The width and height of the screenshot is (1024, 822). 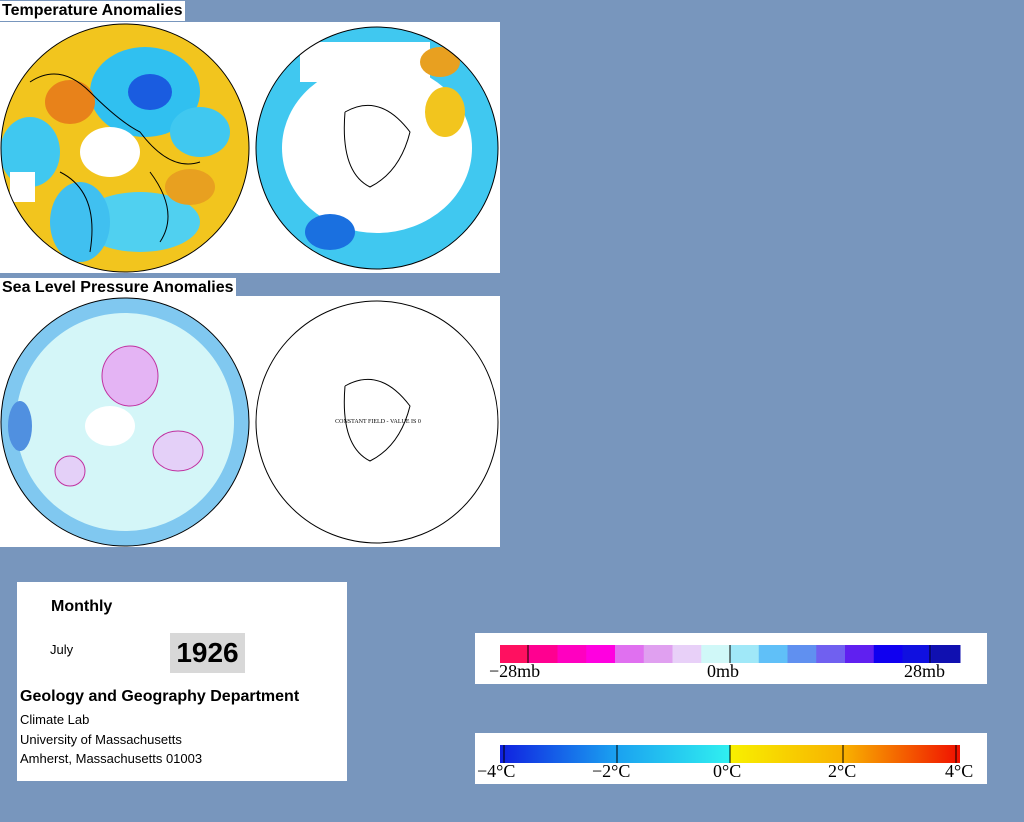 I want to click on north-hemisphere-pressure, so click(x=125, y=422).